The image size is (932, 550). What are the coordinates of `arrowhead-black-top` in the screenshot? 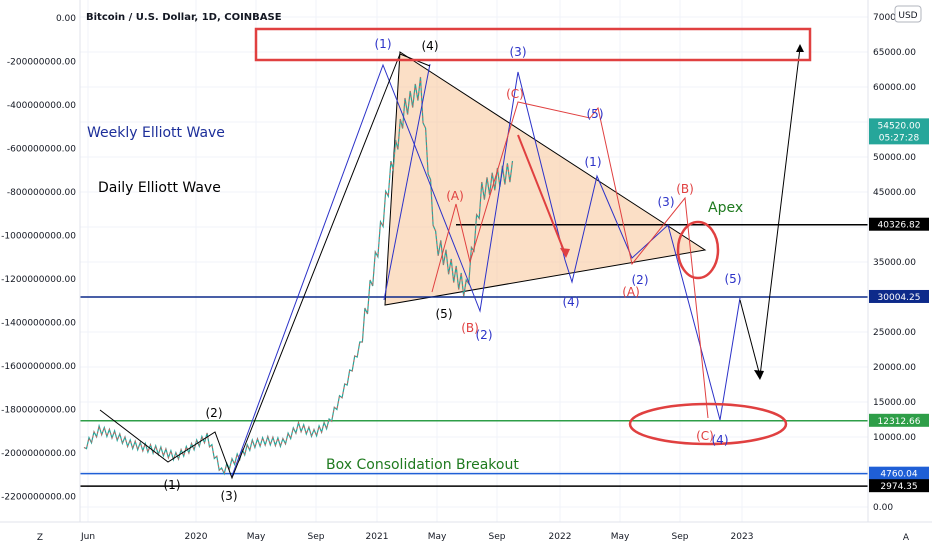 It's located at (800, 48).